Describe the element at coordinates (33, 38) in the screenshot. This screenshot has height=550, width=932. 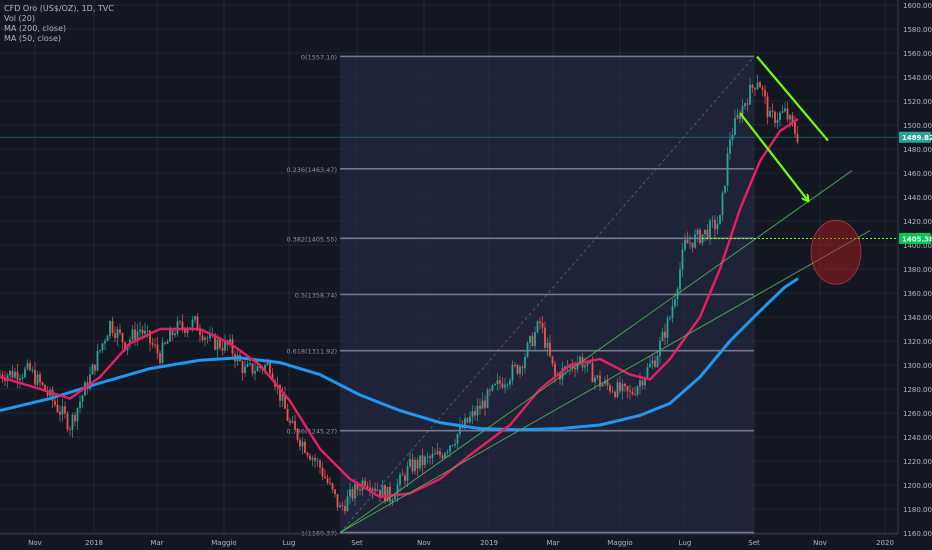
I see `indicator-ma50: MA (50, close)` at that location.